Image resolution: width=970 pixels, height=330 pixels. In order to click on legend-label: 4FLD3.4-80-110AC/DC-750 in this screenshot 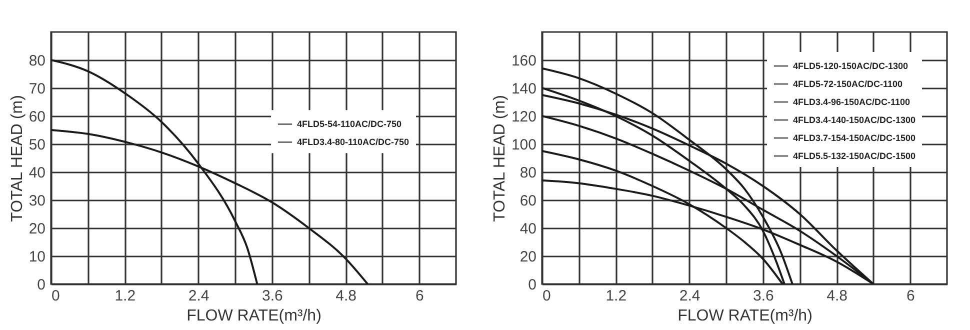, I will do `click(353, 142)`.